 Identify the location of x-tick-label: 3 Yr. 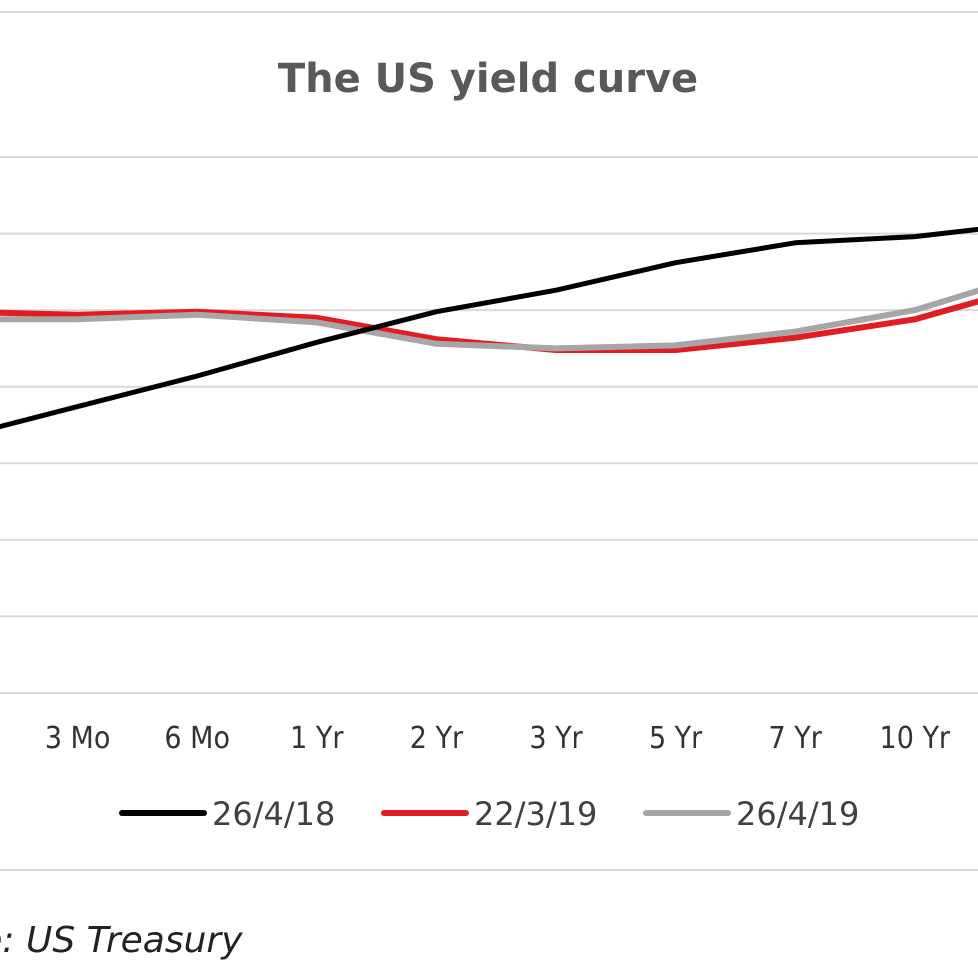
(556, 738).